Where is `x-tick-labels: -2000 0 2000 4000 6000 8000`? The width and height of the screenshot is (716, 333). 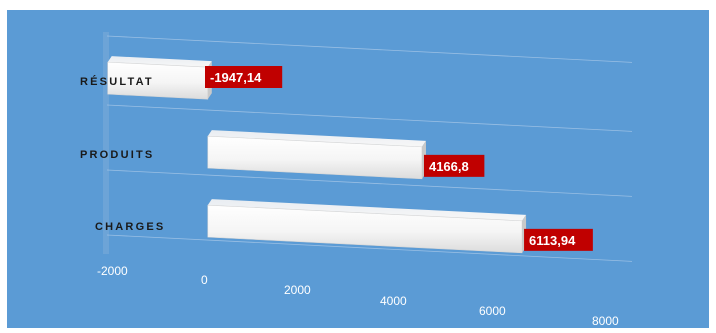
x-tick-labels: -2000 0 2000 4000 6000 8000 is located at coordinates (358, 296).